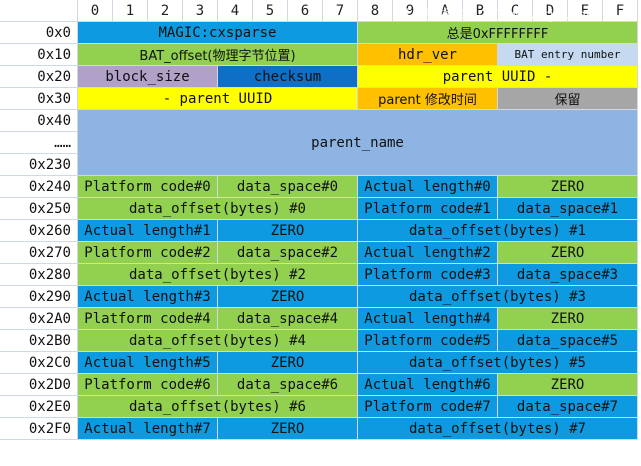  What do you see at coordinates (148, 429) in the screenshot?
I see `field-cell: Actual length#7` at bounding box center [148, 429].